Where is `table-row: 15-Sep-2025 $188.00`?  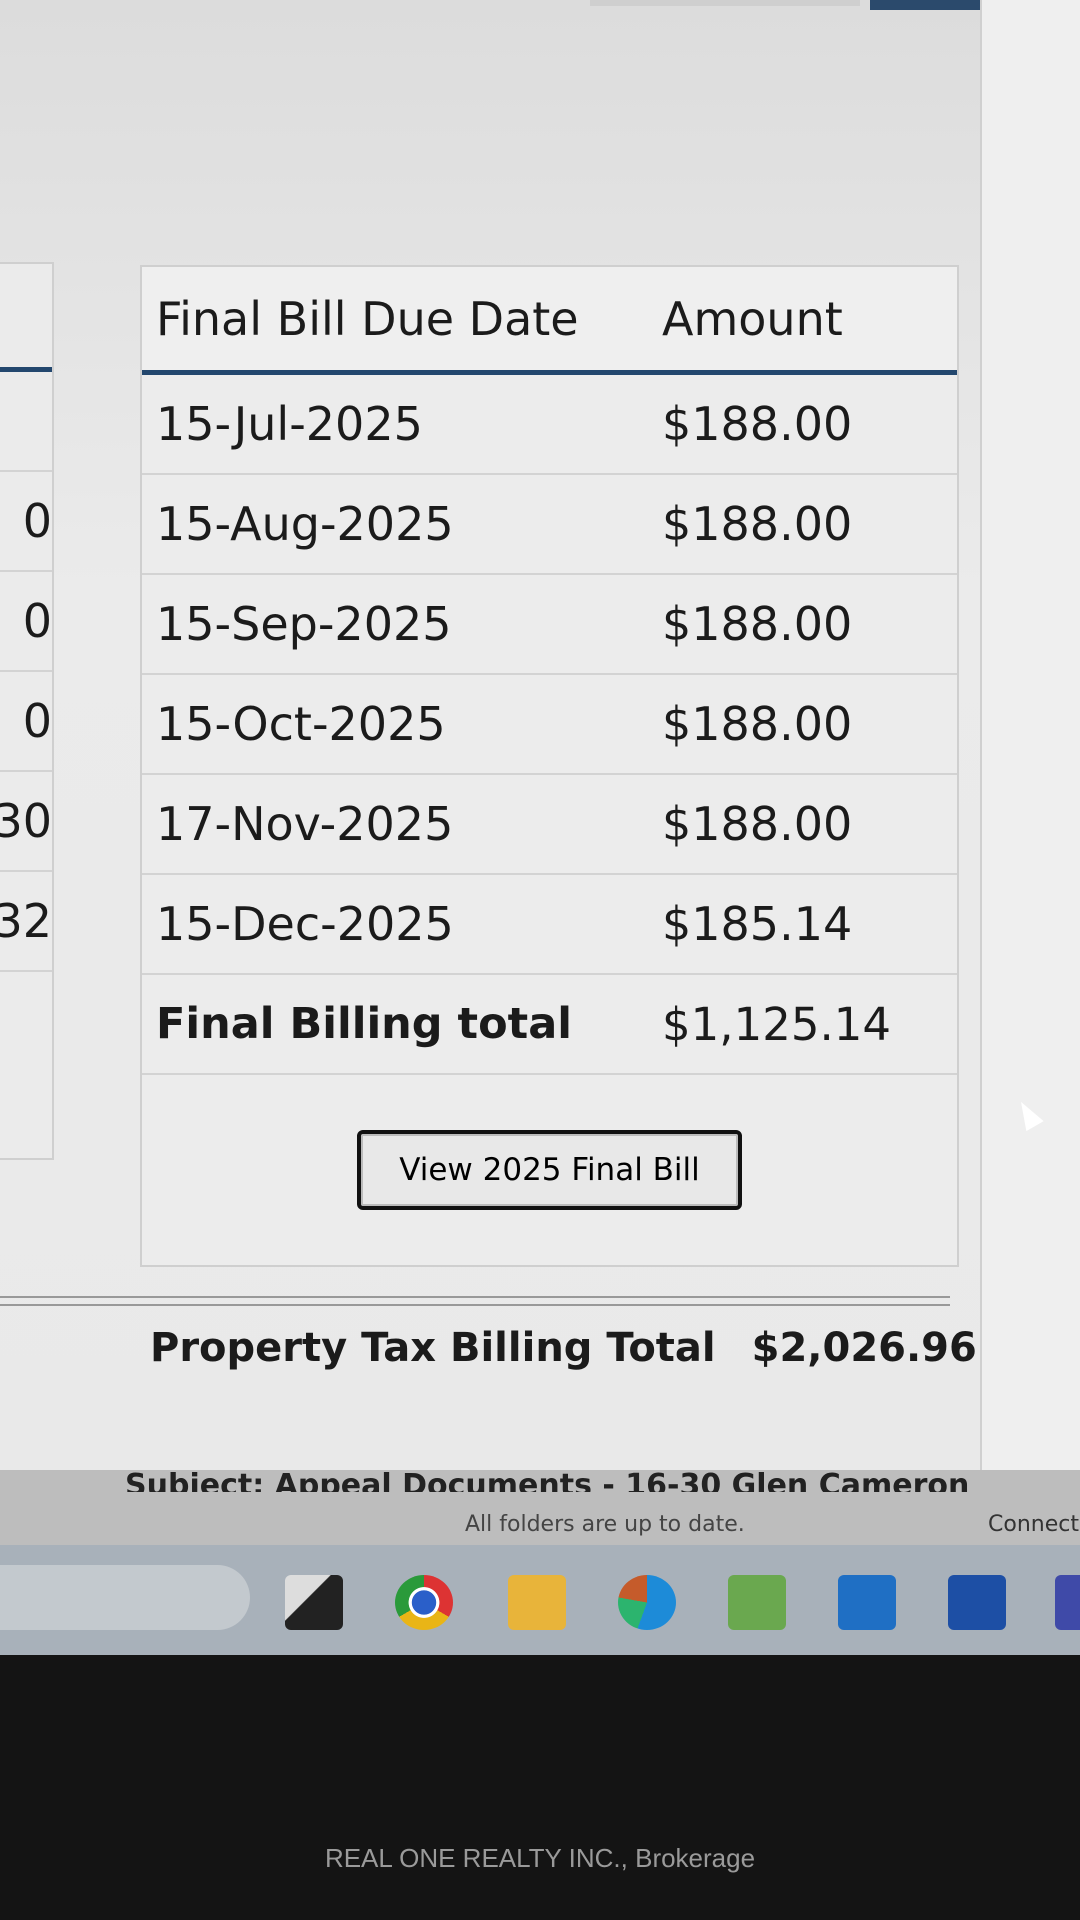 table-row: 15-Sep-2025 $188.00 is located at coordinates (549, 625).